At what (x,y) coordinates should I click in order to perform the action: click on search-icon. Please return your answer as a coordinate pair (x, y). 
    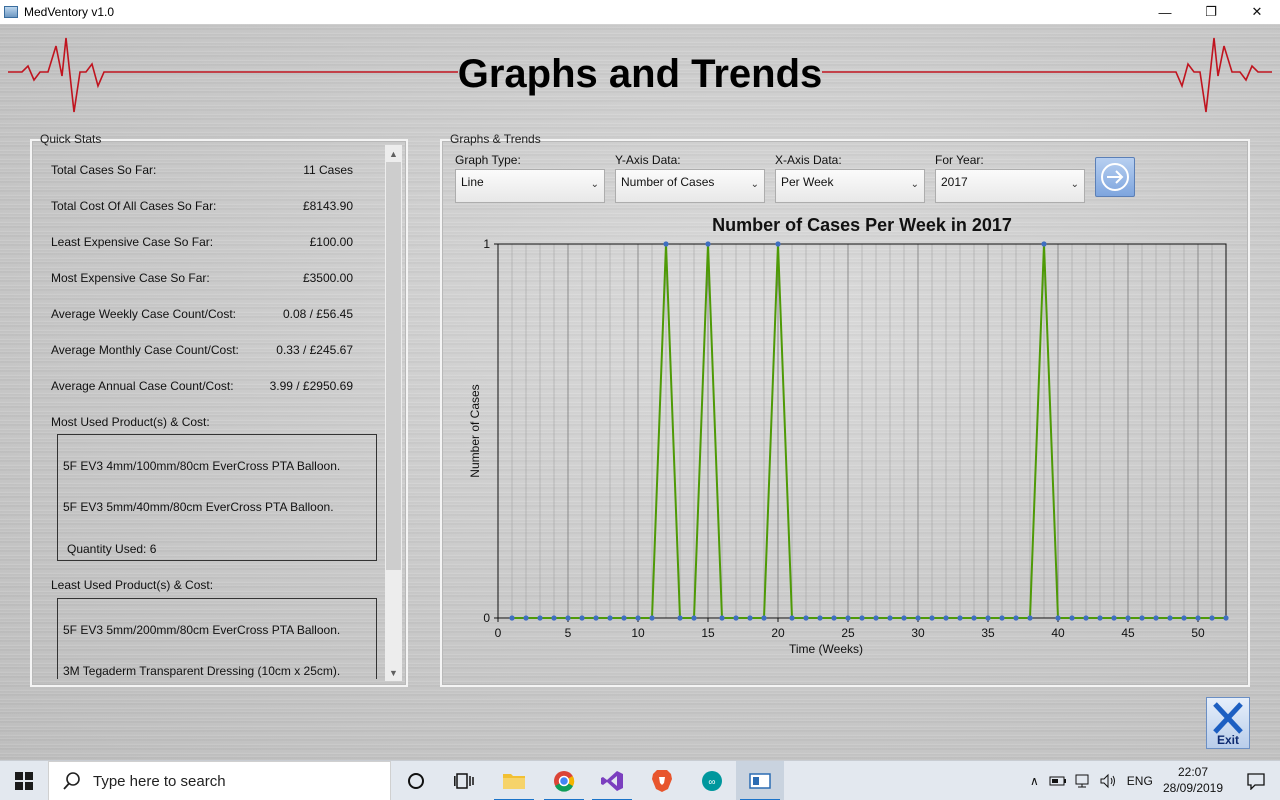
    Looking at the image, I should click on (71, 781).